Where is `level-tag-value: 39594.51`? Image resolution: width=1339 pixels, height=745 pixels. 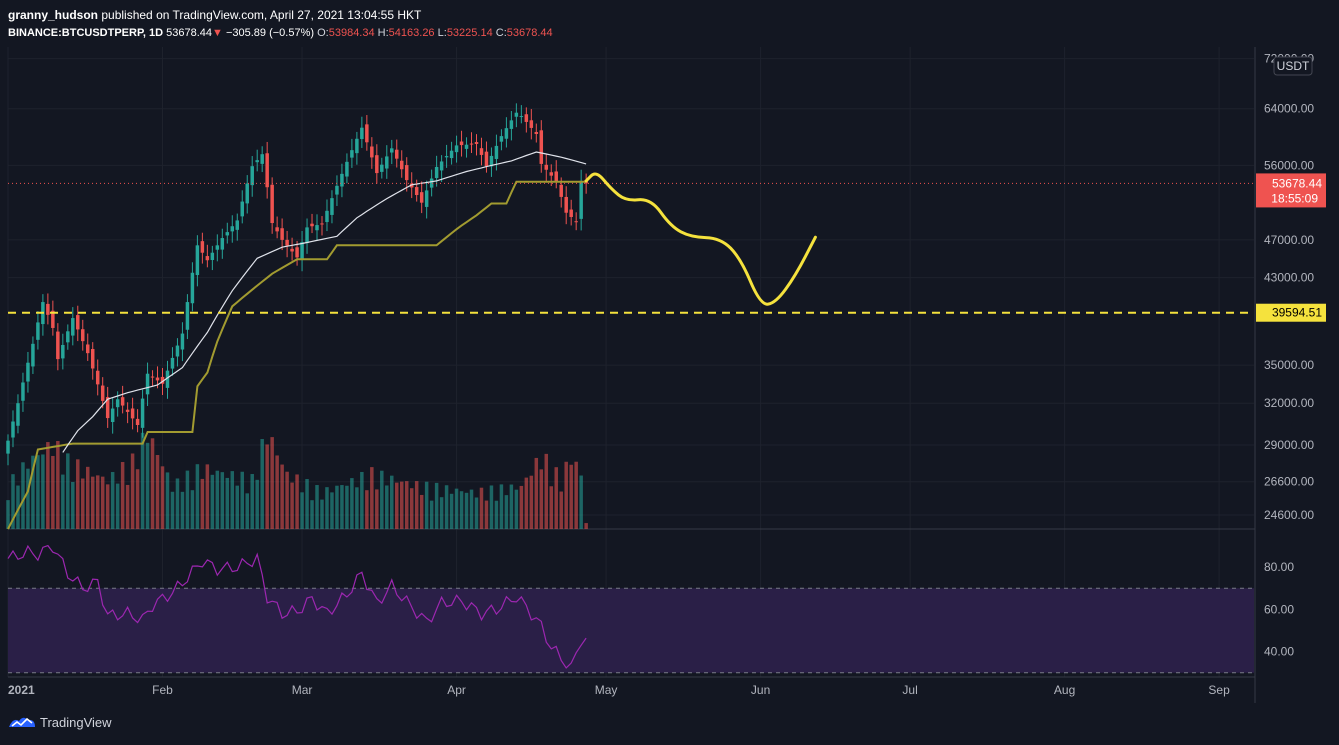
level-tag-value: 39594.51 is located at coordinates (1297, 313).